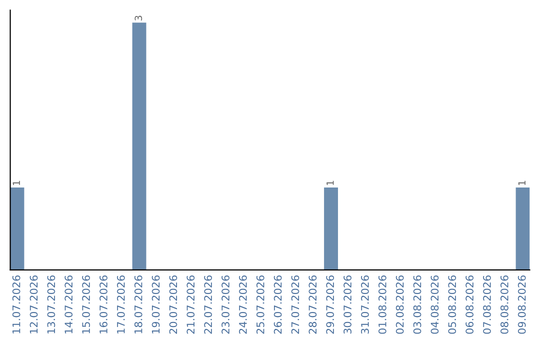 The width and height of the screenshot is (540, 340). I want to click on x-tick-label: 11.07.2026, so click(16, 304).